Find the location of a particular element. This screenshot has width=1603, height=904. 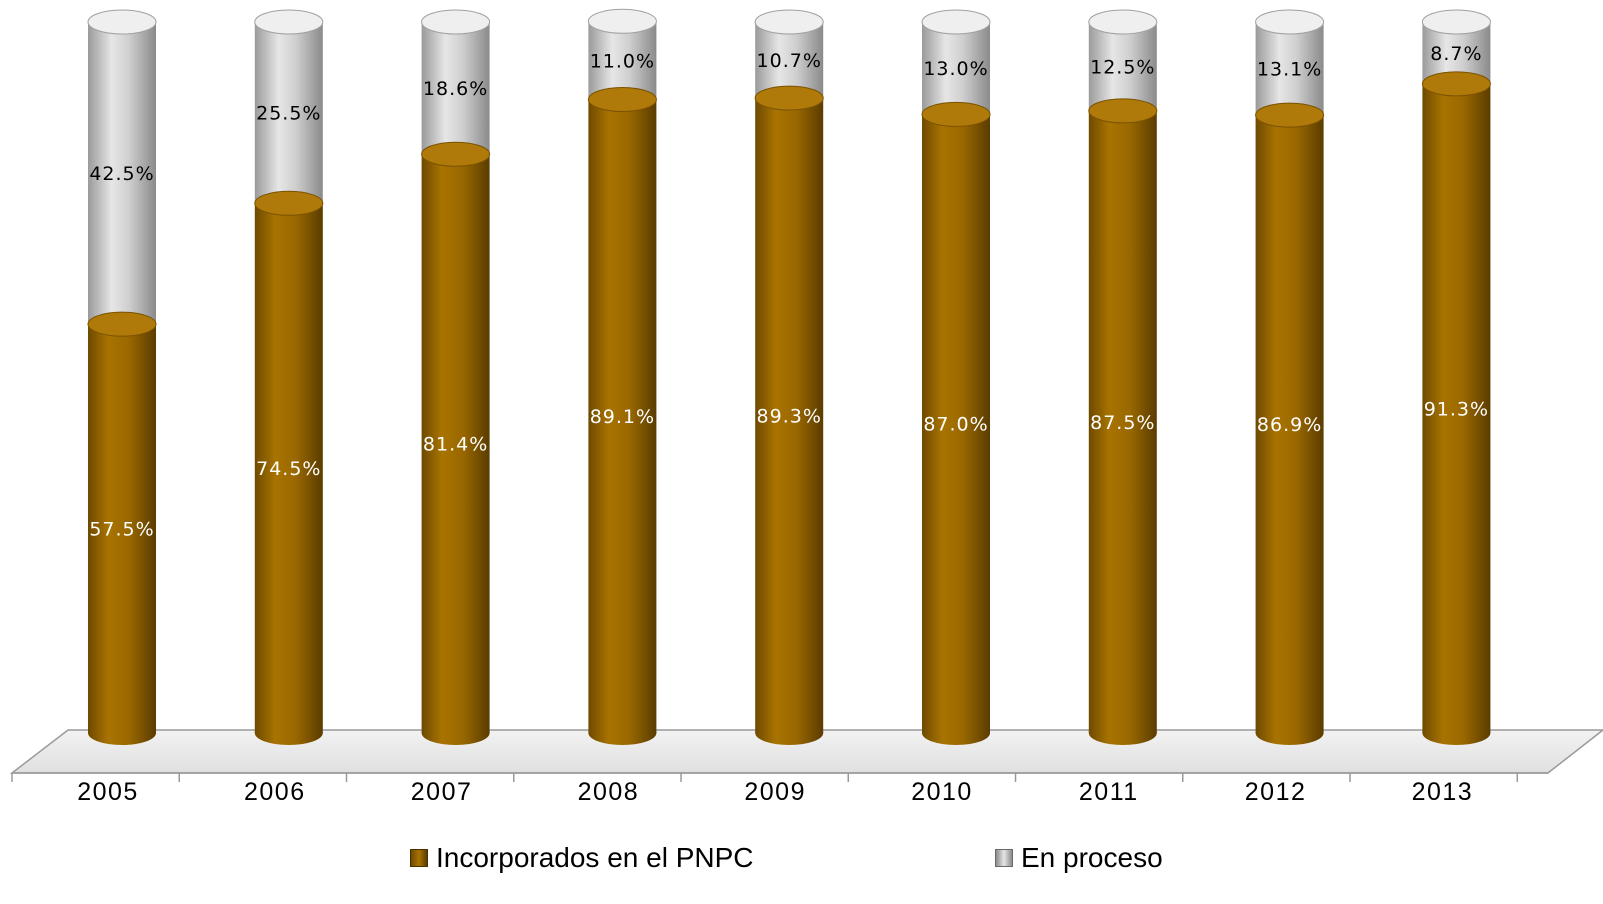

data-label-incorporados-2012: 86.9% is located at coordinates (1289, 425).